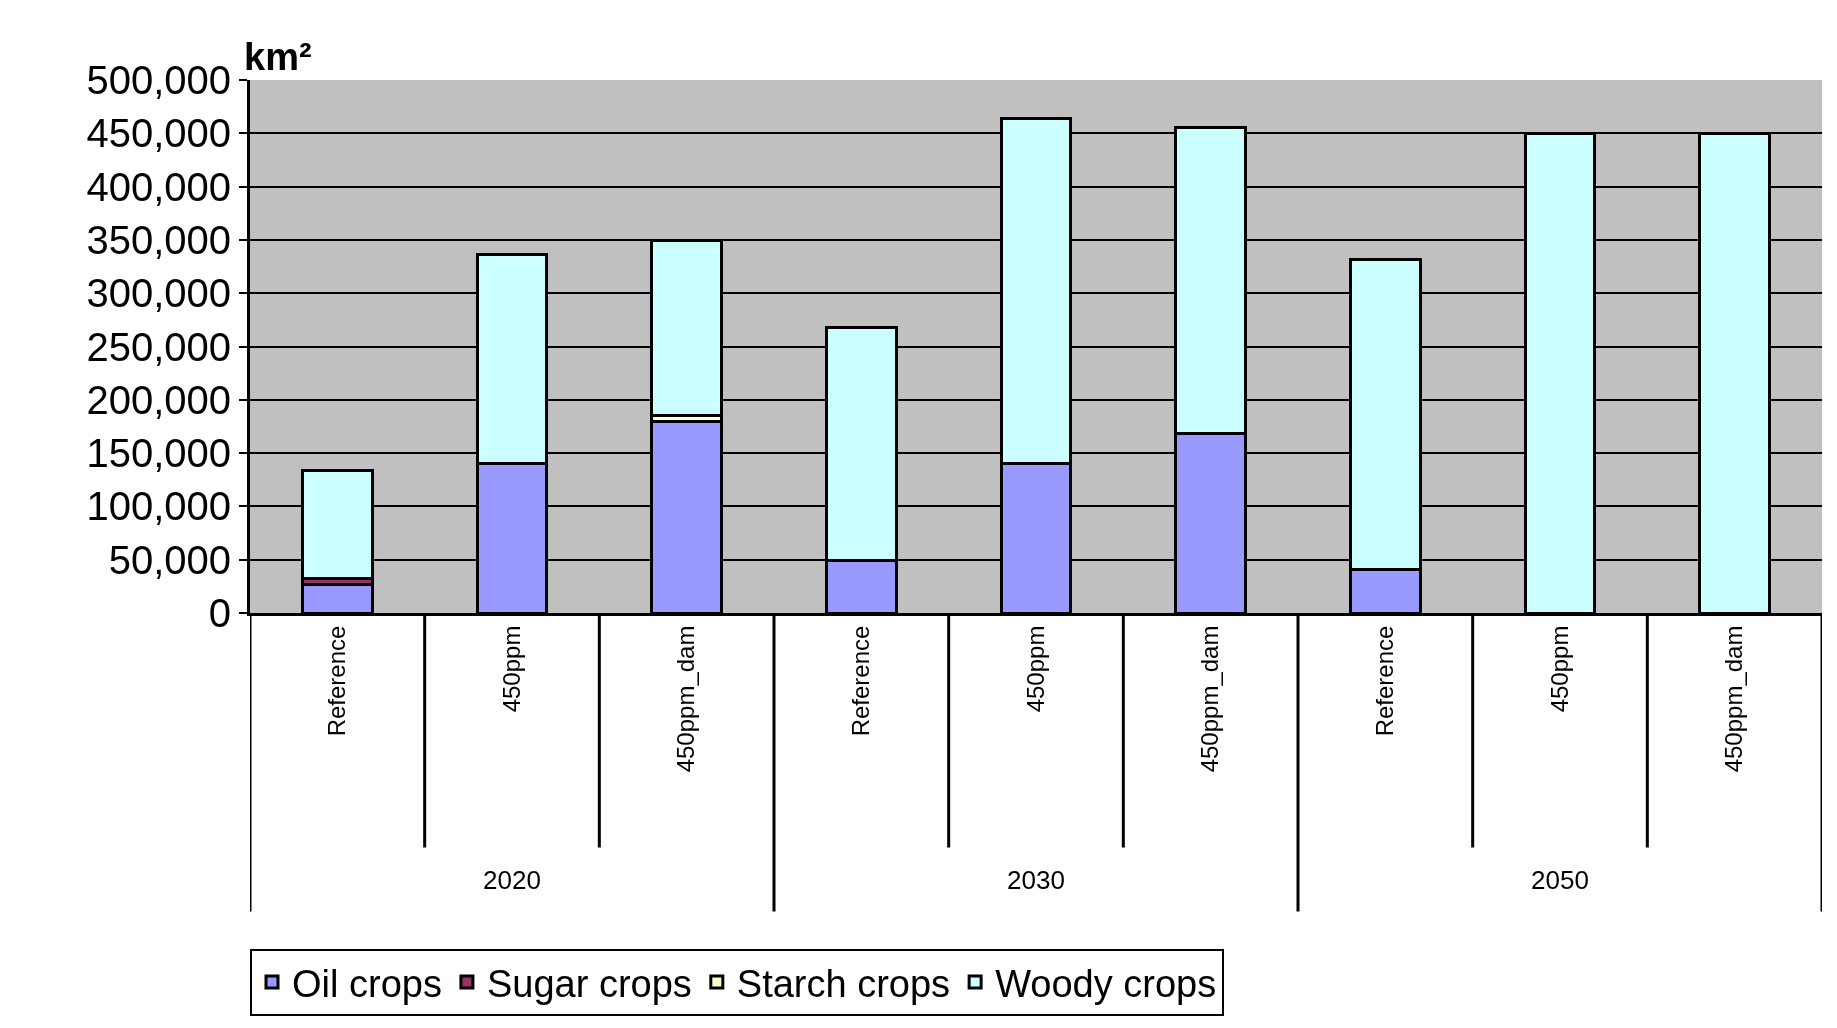 The width and height of the screenshot is (1837, 1028). Describe the element at coordinates (278, 57) in the screenshot. I see `y-axis-title: km²` at that location.